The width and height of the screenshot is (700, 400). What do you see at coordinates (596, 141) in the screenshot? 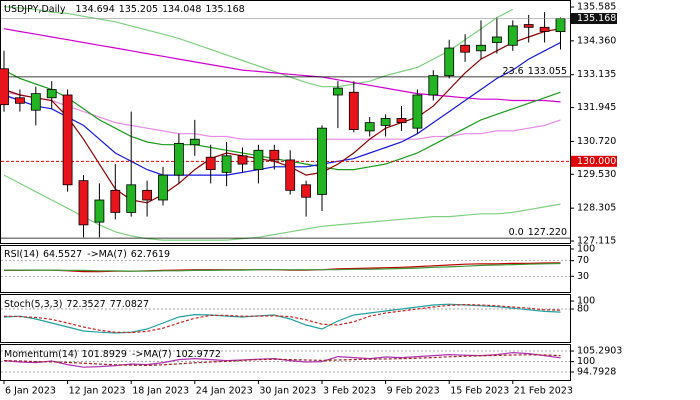
I see `y-tick-label: 130.720` at bounding box center [596, 141].